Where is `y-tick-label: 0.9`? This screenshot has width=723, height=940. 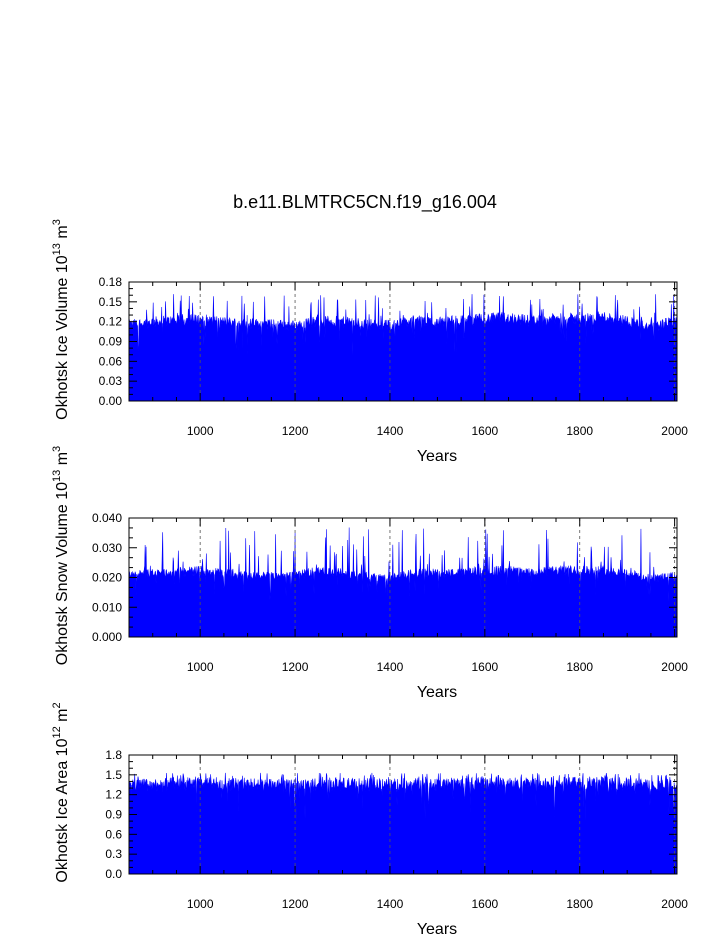 y-tick-label: 0.9 is located at coordinates (113, 815).